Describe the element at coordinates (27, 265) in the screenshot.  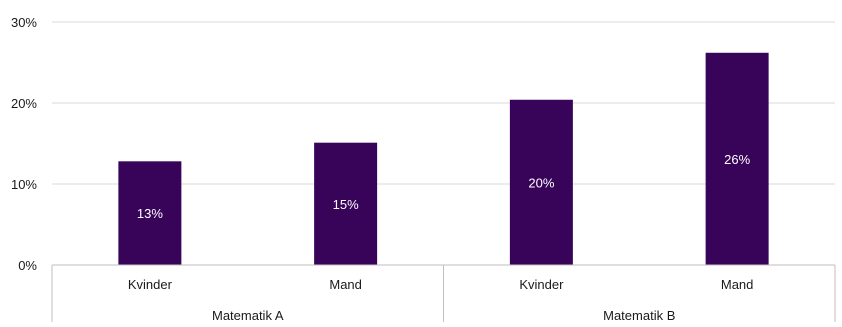
I see `y-tick-label: 0%` at that location.